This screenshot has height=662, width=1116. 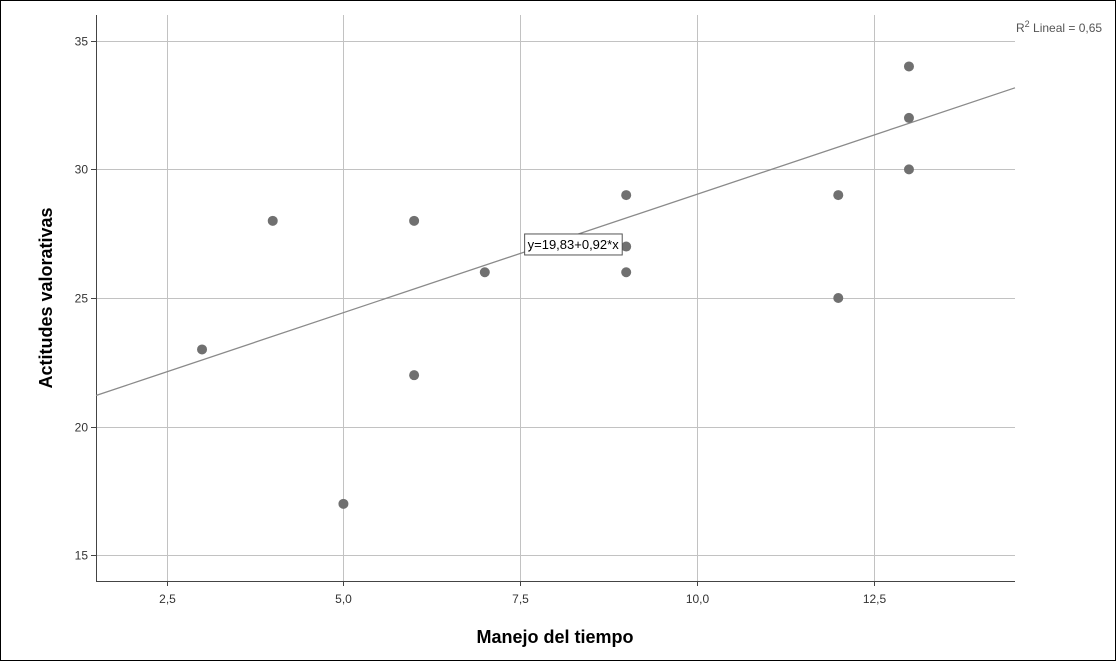 I want to click on y-tick-label: 15, so click(x=82, y=556).